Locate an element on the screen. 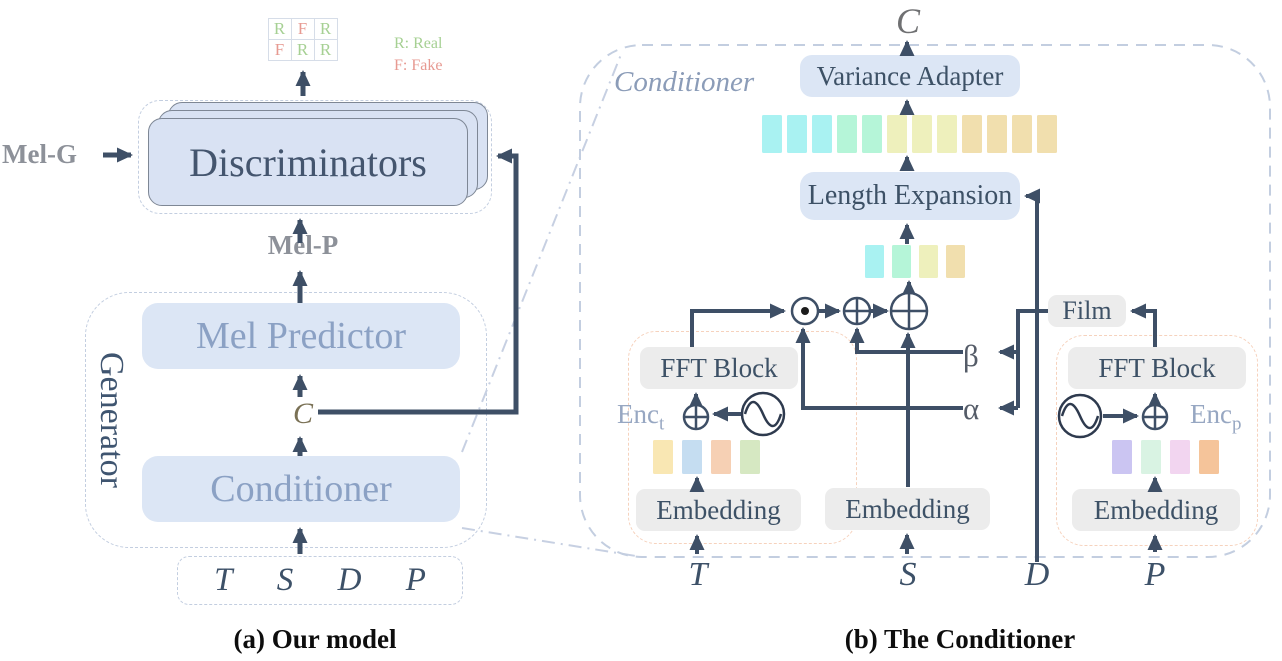 Image resolution: width=1282 pixels, height=661 pixels. enc-p-label: Encp is located at coordinates (1215, 417).